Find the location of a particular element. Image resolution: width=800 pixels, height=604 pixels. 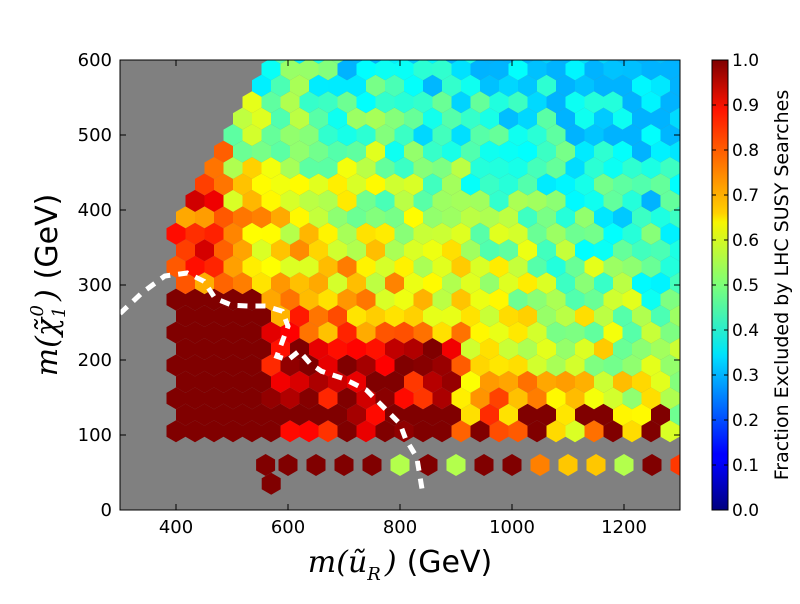

y-tick-label: 200 is located at coordinates (95, 360).